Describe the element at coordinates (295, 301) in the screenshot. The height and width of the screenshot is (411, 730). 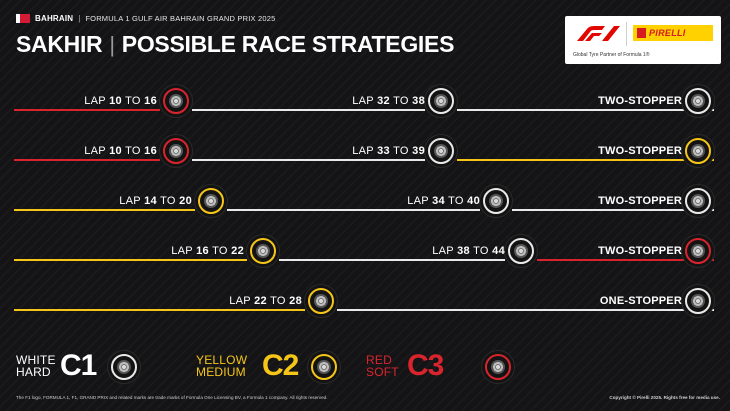
I see `lap-to: 28` at that location.